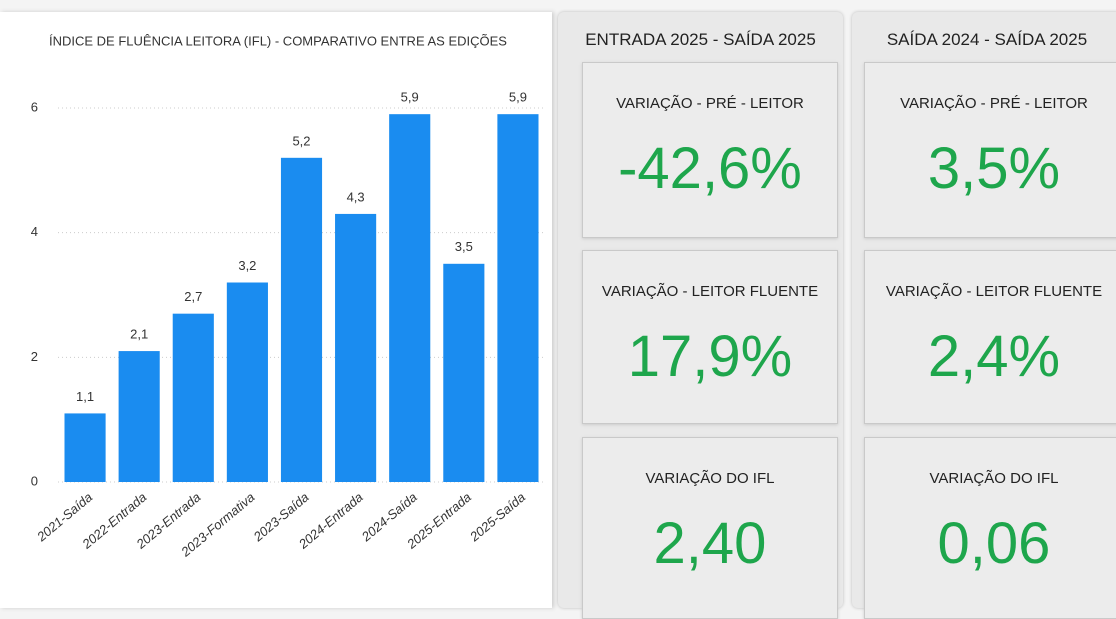  I want to click on kpi-card: VARIAÇÃO DO IFL 2,40, so click(710, 528).